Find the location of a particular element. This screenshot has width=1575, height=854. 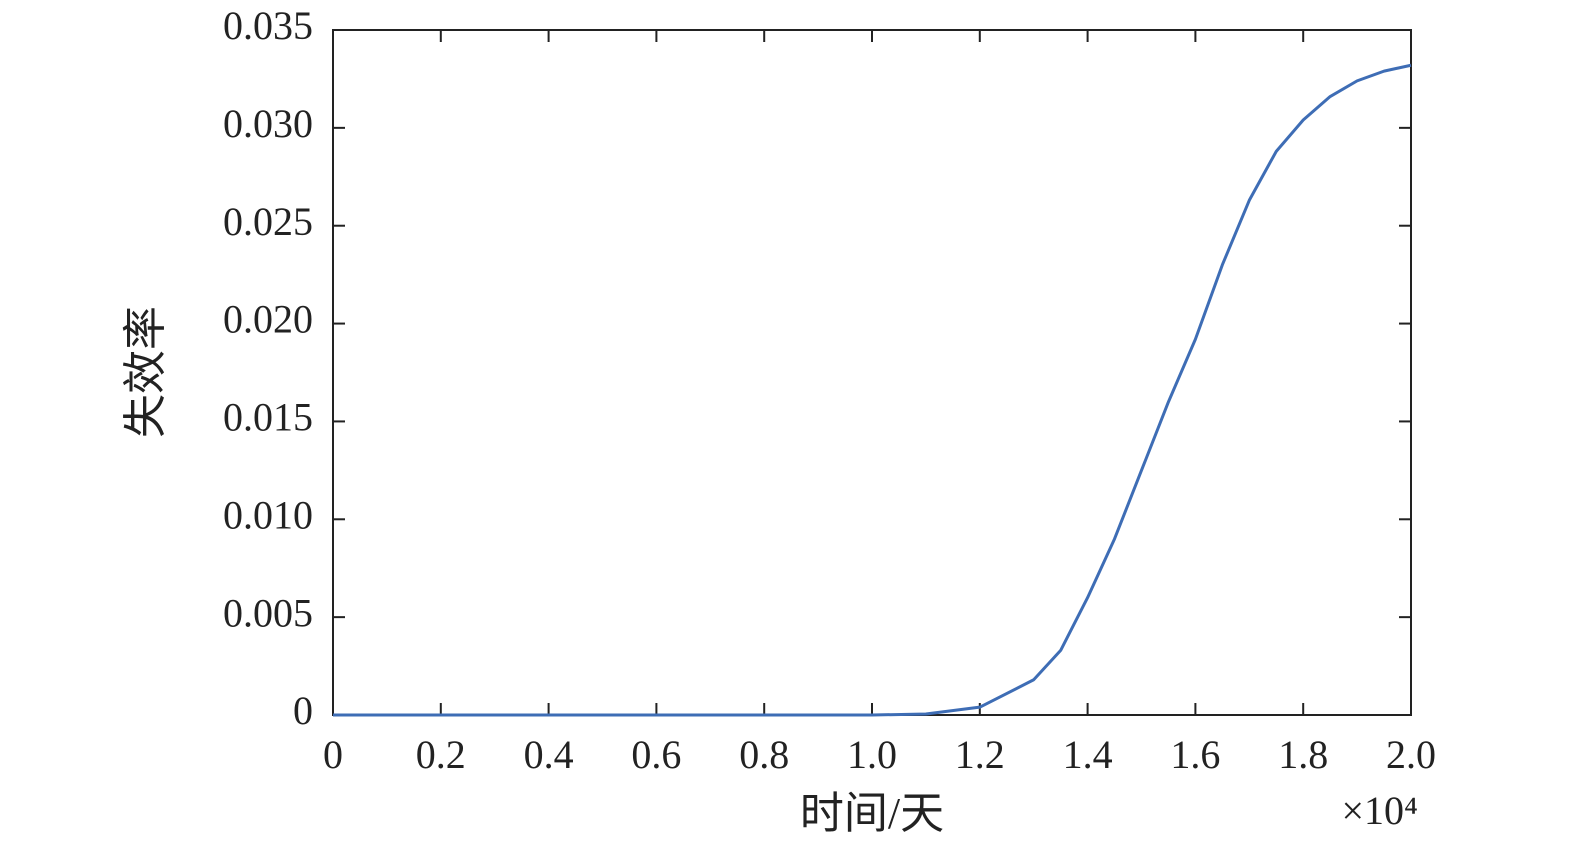

x-axis-label: 时间/天 is located at coordinates (872, 813).